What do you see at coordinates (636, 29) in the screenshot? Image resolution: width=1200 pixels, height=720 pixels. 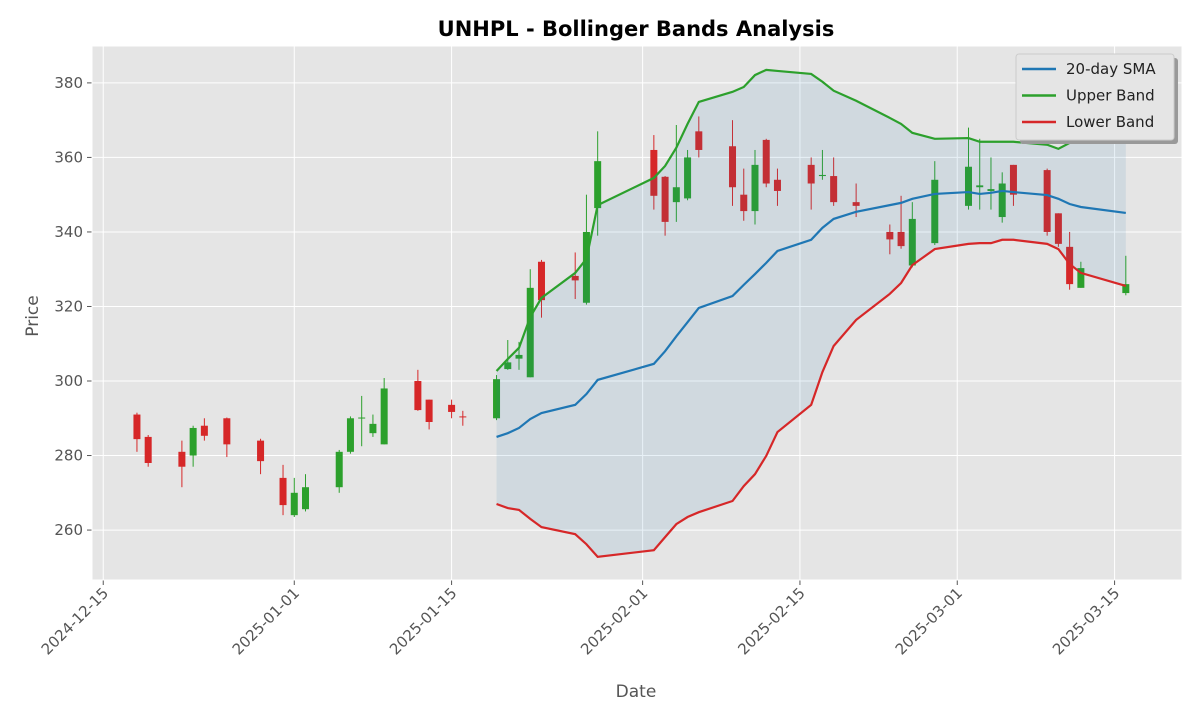 I see `chart-title: UNHPL - Bollinger Bands Analysis` at bounding box center [636, 29].